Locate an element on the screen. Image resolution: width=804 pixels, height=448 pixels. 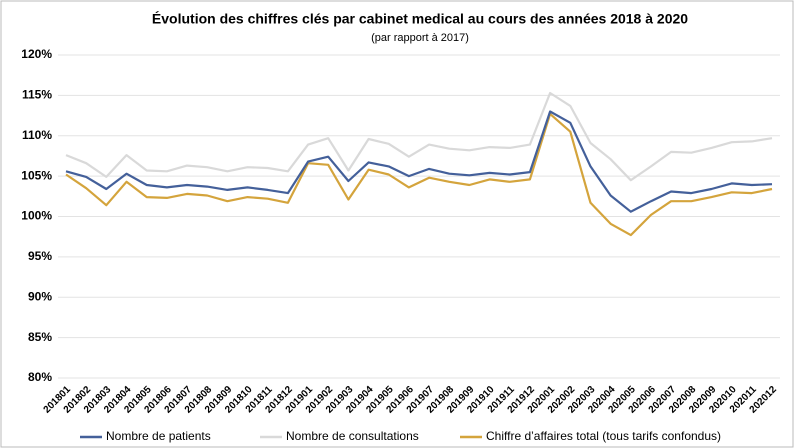
y-tick-label: 105% is located at coordinates (36, 175).